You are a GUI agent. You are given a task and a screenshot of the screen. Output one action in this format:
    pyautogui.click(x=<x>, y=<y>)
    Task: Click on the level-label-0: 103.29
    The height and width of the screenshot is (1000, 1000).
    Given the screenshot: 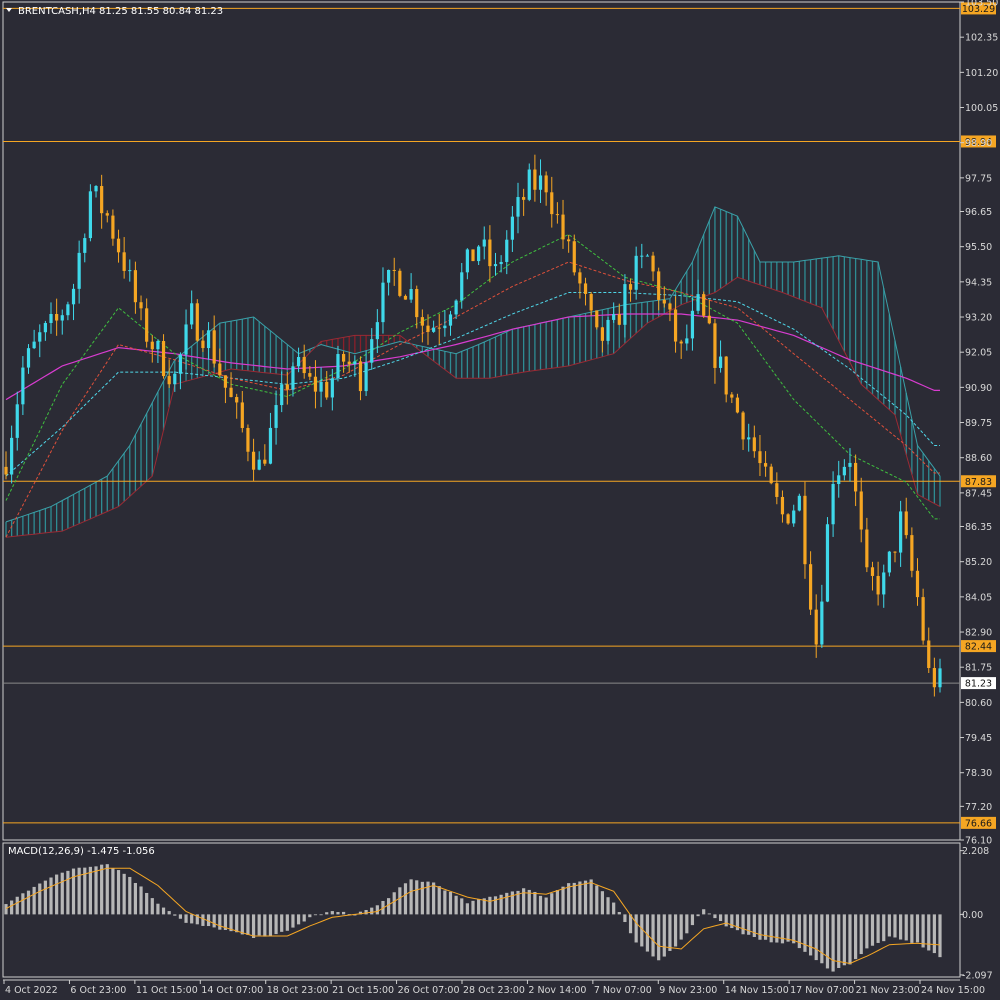 What is the action you would take?
    pyautogui.click(x=978, y=9)
    